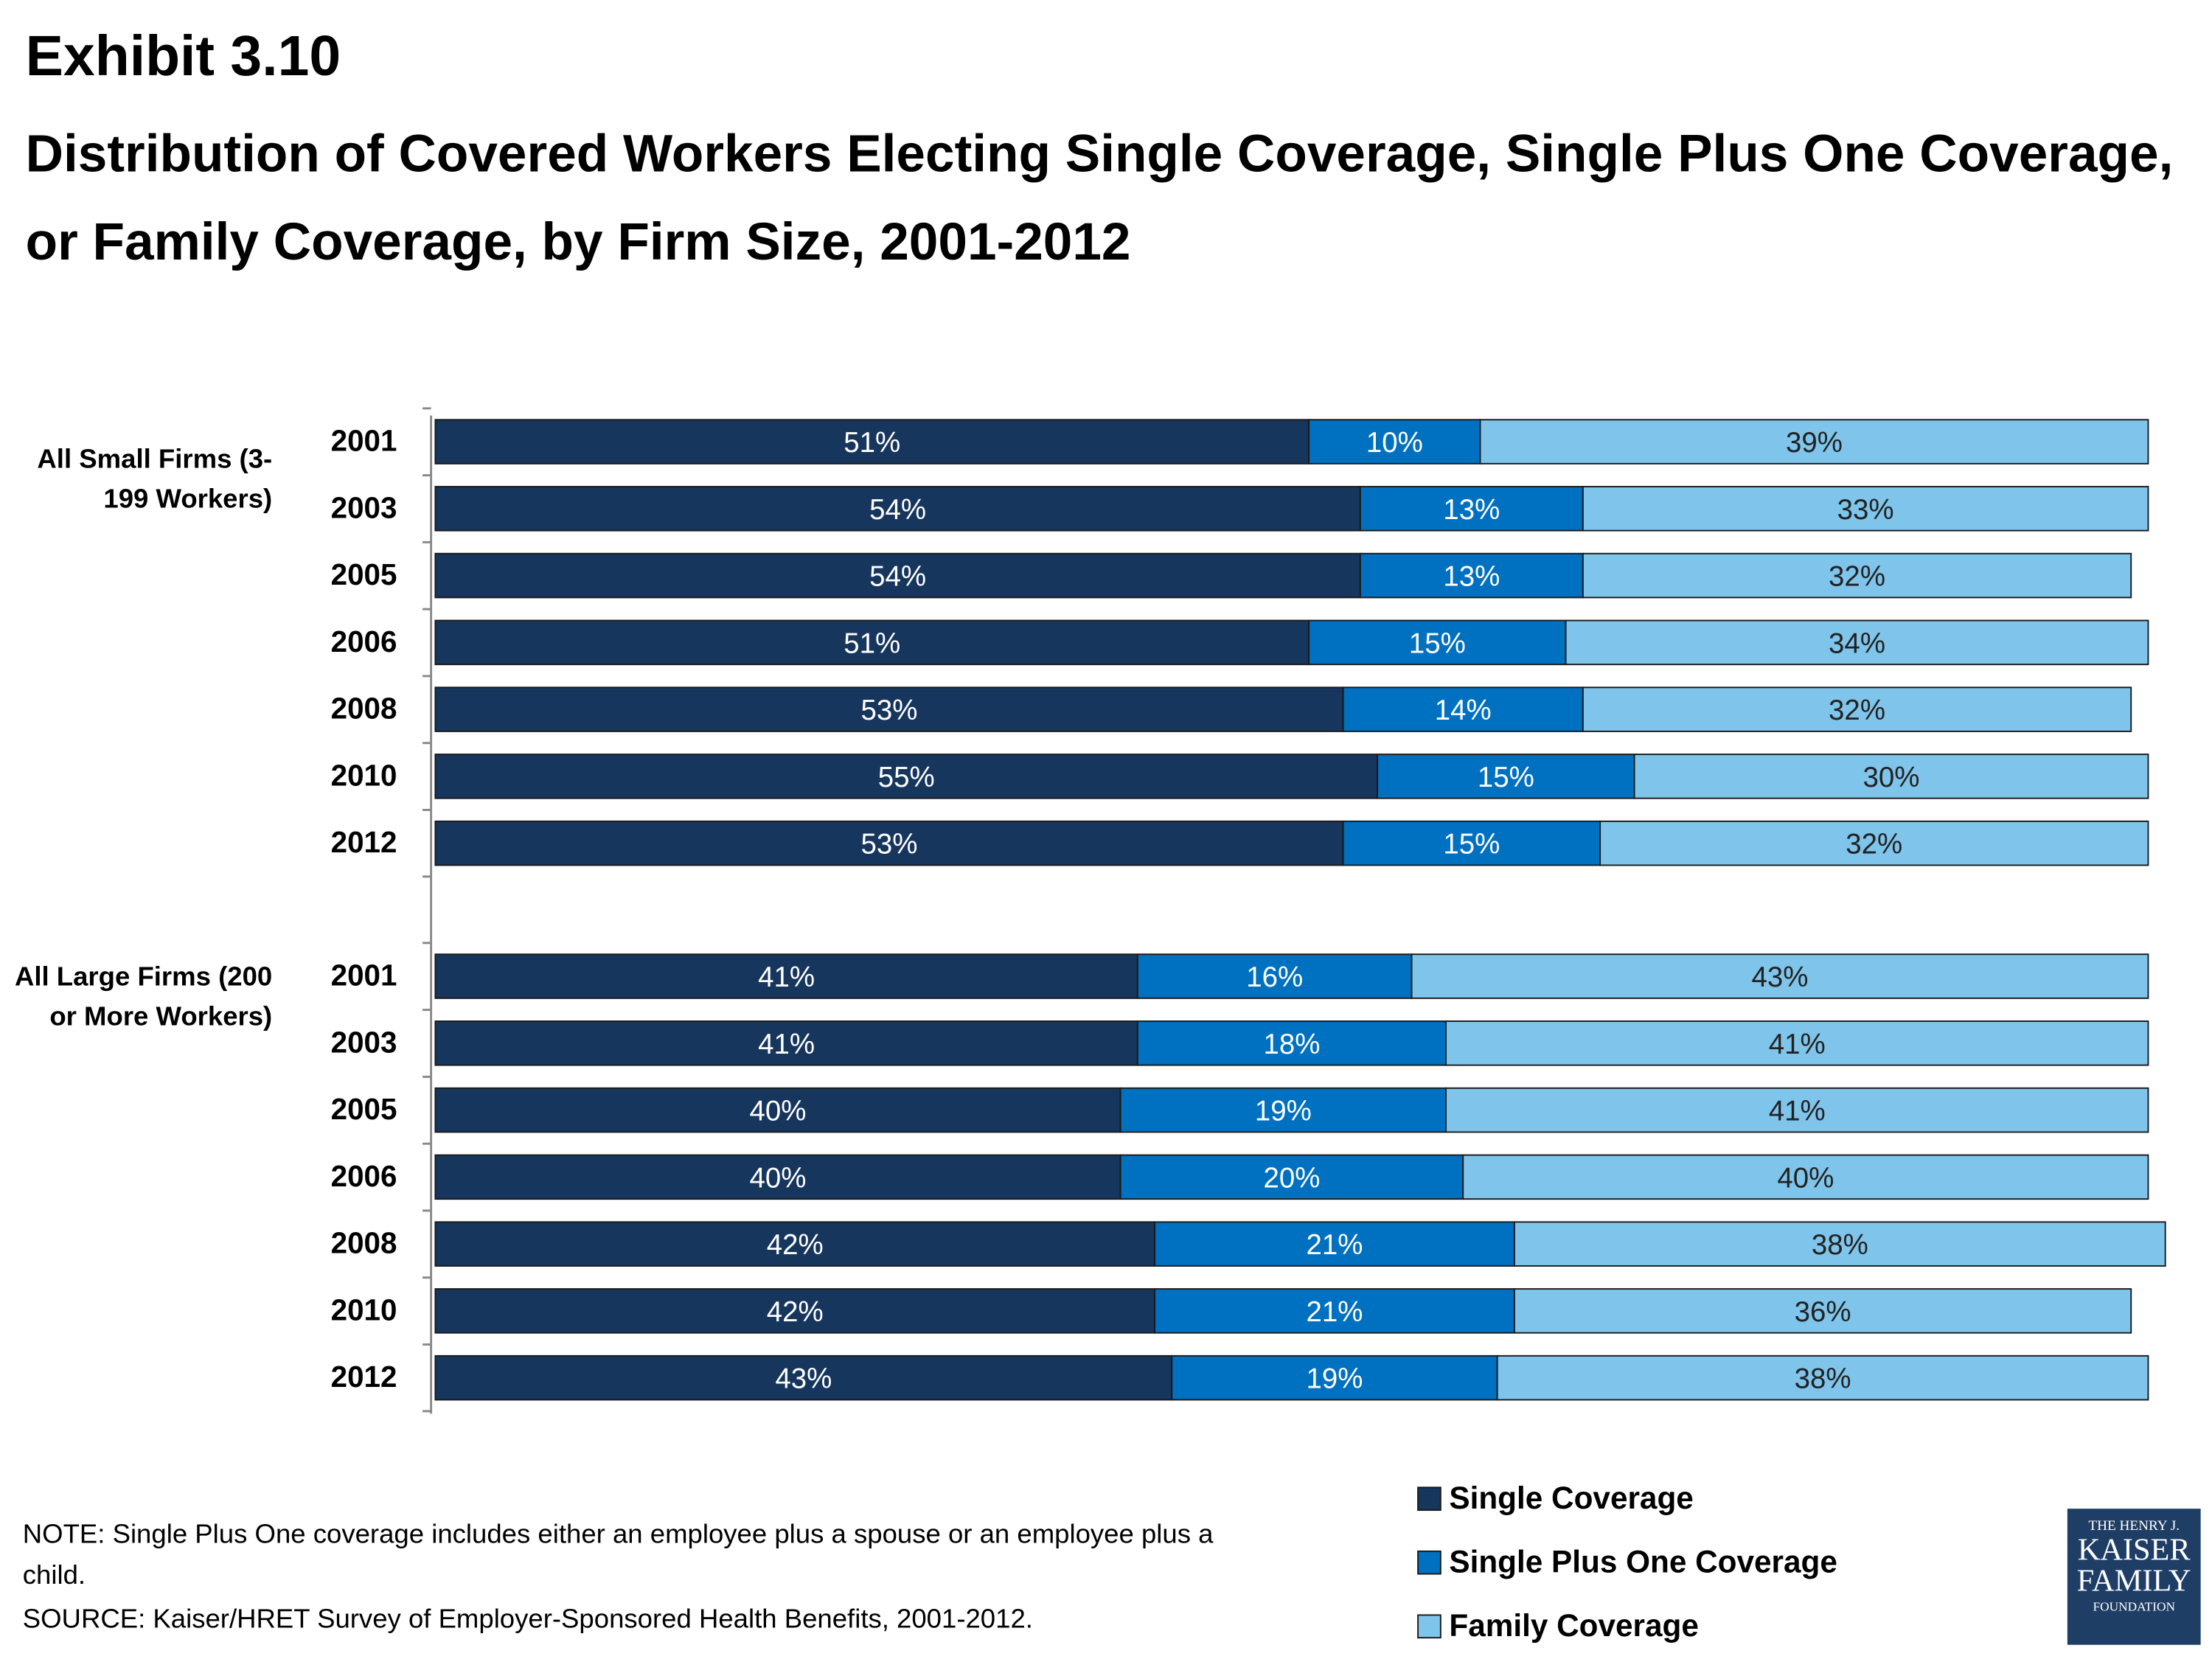 Image resolution: width=2212 pixels, height=1659 pixels. I want to click on value-label: 39%, so click(1814, 443).